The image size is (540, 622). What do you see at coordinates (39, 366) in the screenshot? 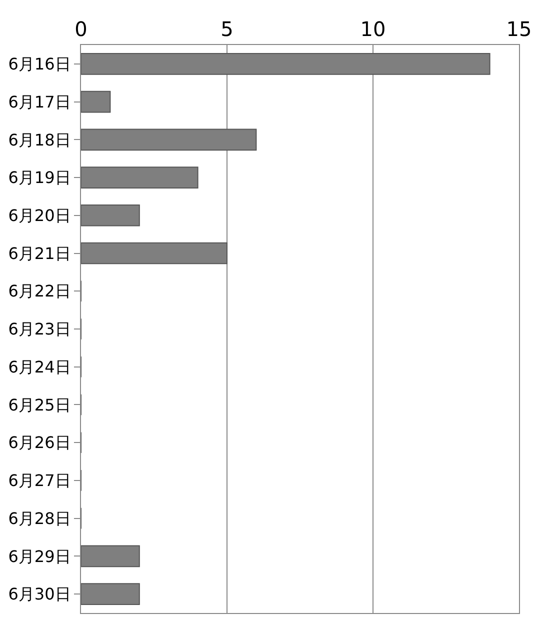
I see `y-tick-label: 6月24日` at bounding box center [39, 366].